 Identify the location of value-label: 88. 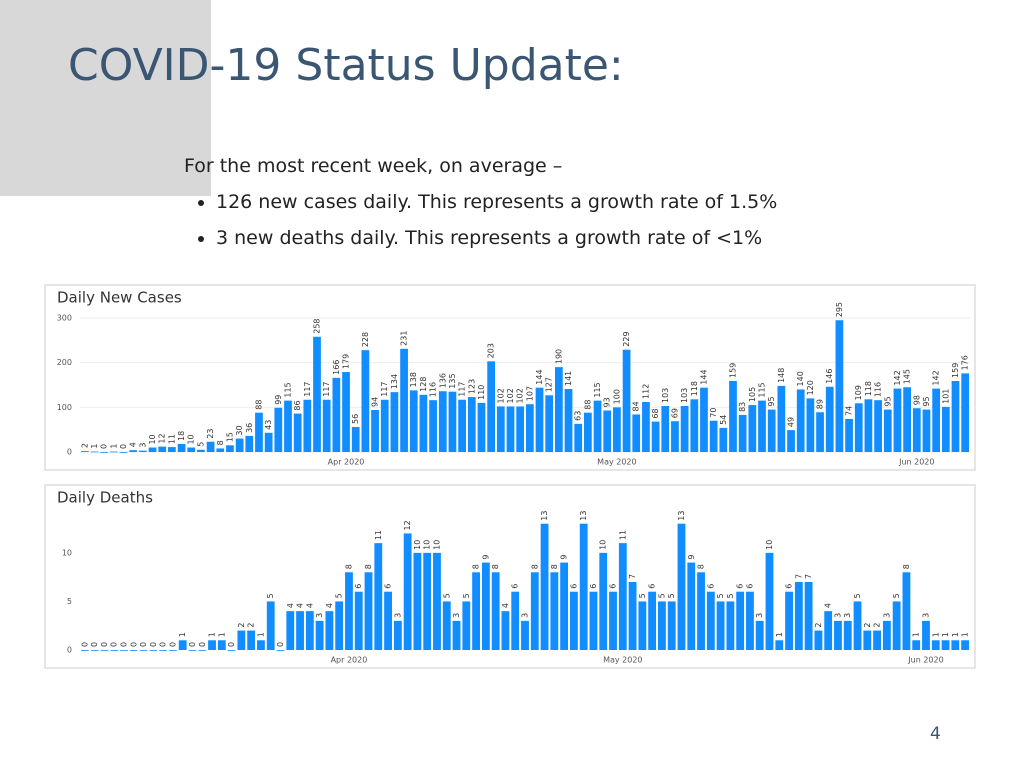
(258, 405).